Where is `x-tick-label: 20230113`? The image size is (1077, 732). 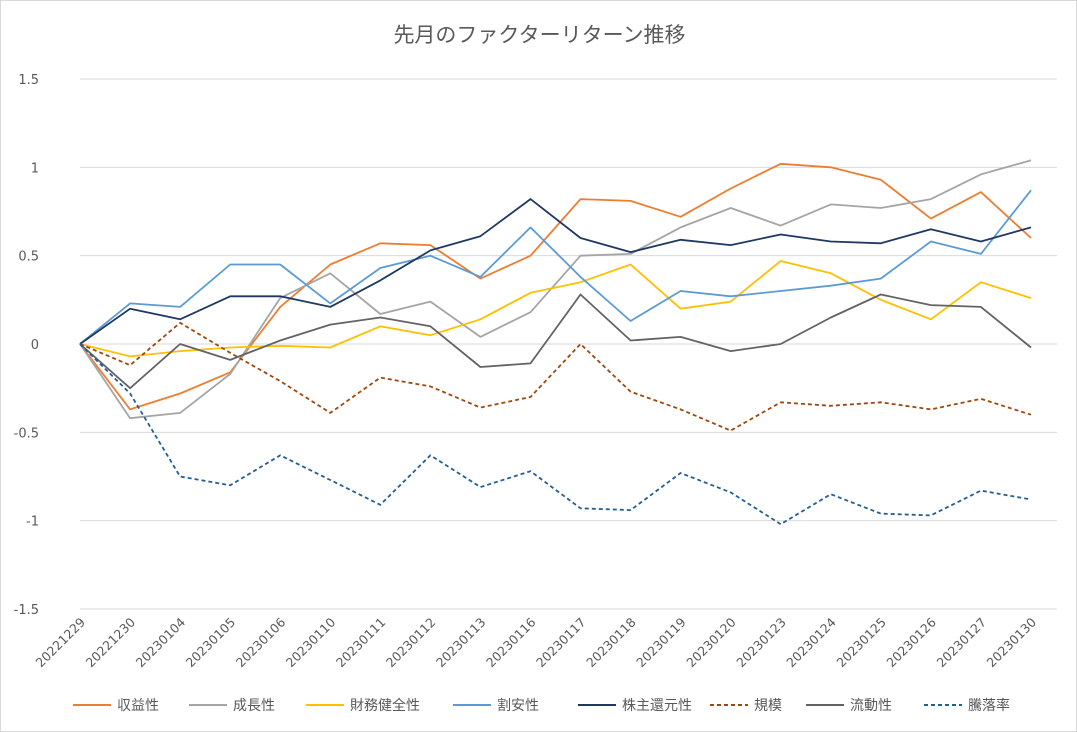 x-tick-label: 20230113 is located at coordinates (461, 643).